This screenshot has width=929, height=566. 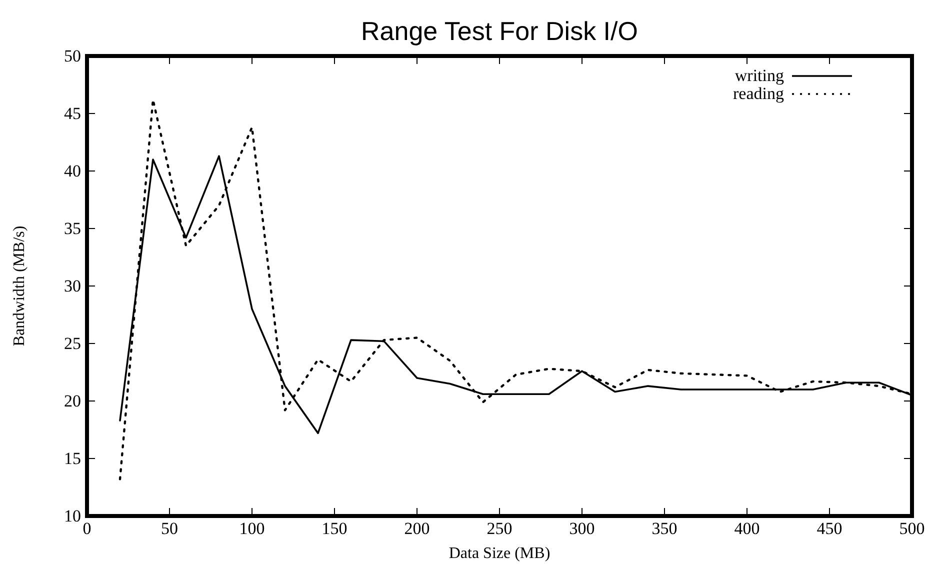 What do you see at coordinates (335, 528) in the screenshot?
I see `x-tick-label: 150` at bounding box center [335, 528].